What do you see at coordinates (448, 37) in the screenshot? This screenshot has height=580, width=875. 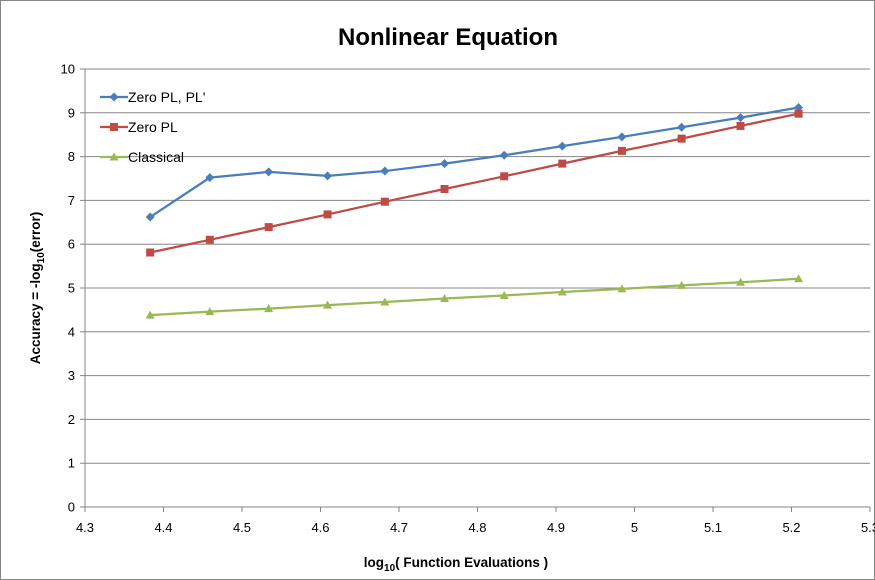 I see `chart-title: Nonlinear Equation` at bounding box center [448, 37].